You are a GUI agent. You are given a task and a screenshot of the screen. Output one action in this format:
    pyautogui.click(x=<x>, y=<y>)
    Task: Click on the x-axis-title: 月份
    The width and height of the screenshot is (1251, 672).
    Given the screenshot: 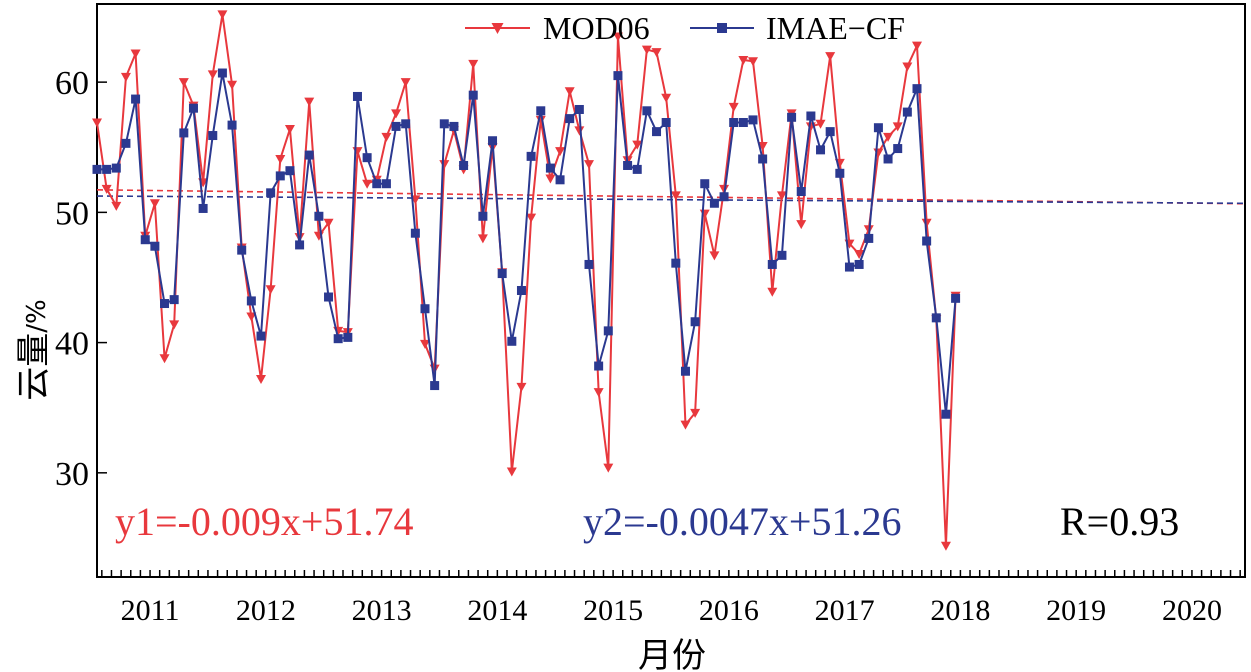 What is the action you would take?
    pyautogui.click(x=672, y=654)
    